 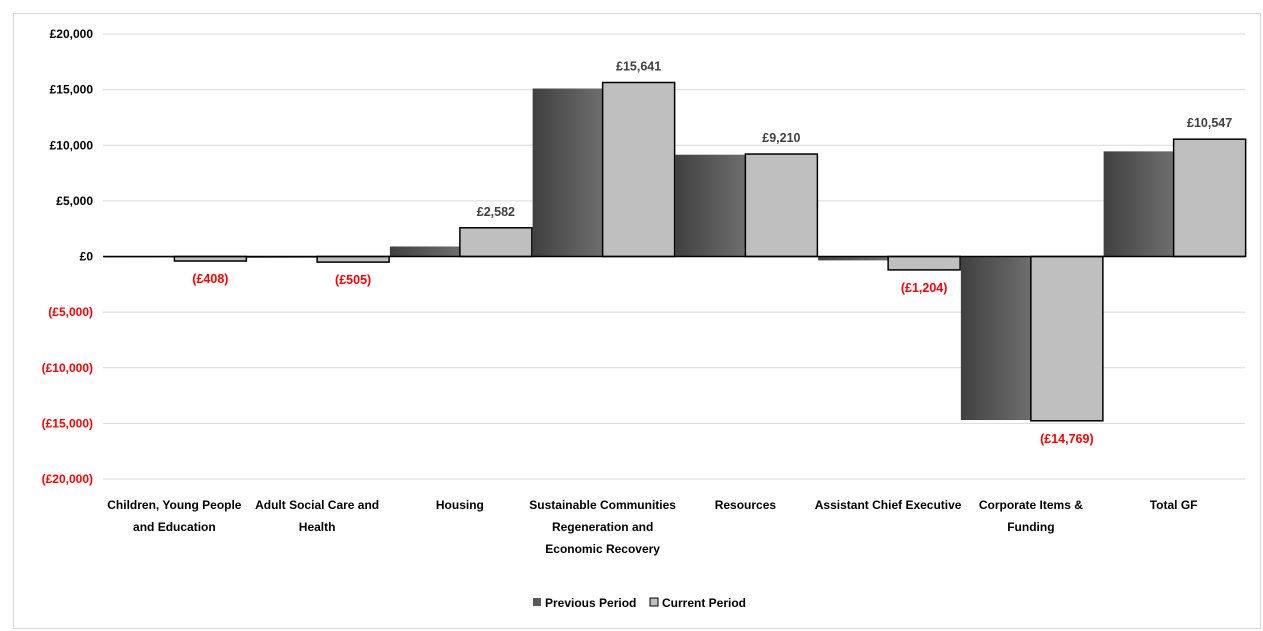 What do you see at coordinates (1067, 439) in the screenshot?
I see `data-label: (£14,769)` at bounding box center [1067, 439].